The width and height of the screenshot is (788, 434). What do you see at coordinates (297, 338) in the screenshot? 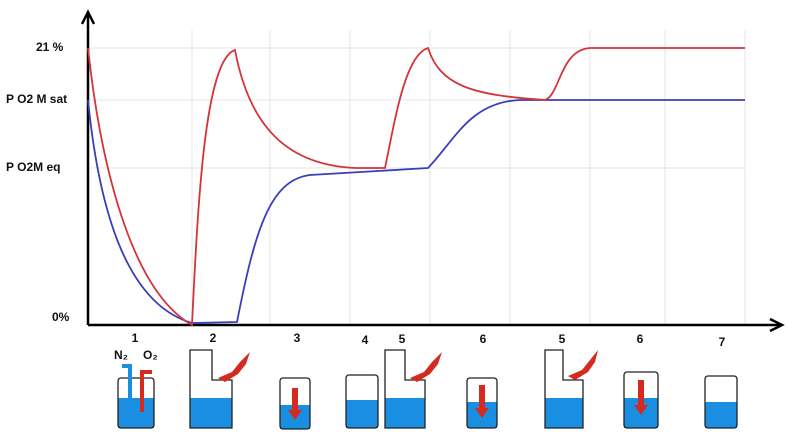
I see `phase-label: 3` at bounding box center [297, 338].